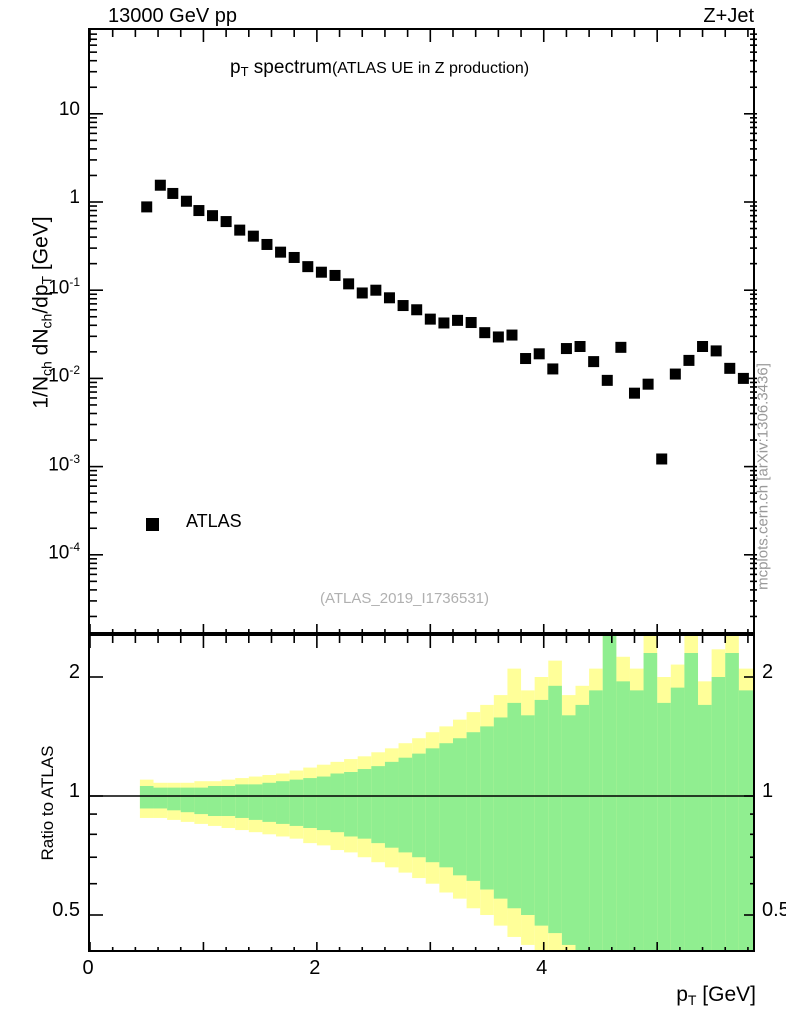 The image size is (786, 1024). I want to click on xtick-2: 4, so click(542, 968).